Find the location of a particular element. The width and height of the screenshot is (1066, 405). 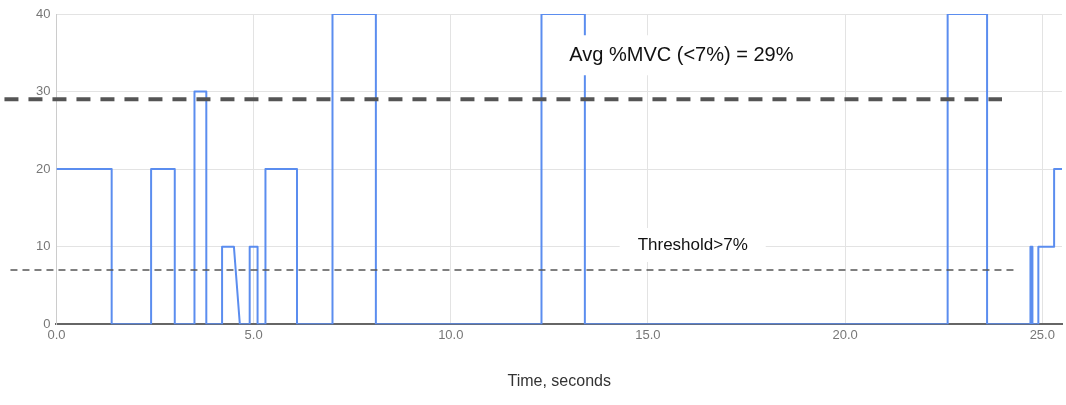

y-tick-label: 20 is located at coordinates (43, 168).